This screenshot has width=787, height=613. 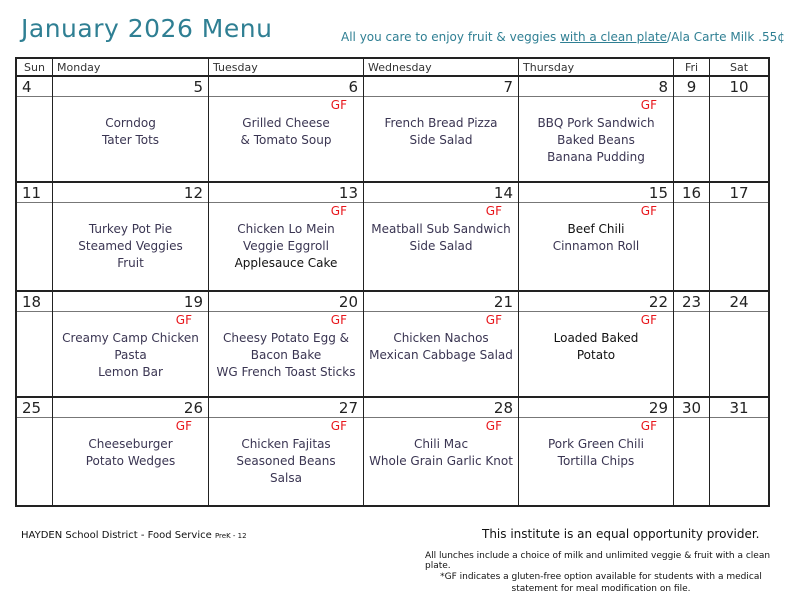 I want to click on date-number: 8, so click(x=596, y=87).